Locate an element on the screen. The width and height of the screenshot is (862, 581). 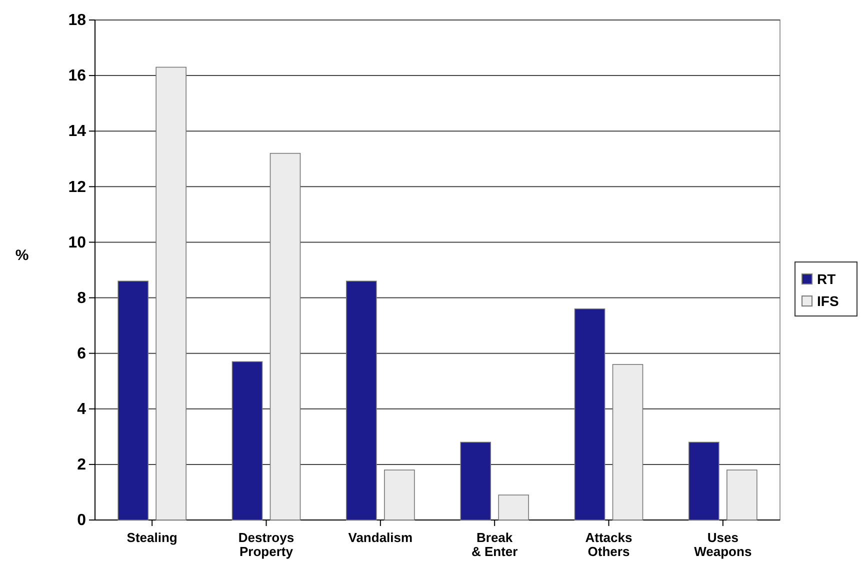
y-tick-label: 12 is located at coordinates (77, 187).